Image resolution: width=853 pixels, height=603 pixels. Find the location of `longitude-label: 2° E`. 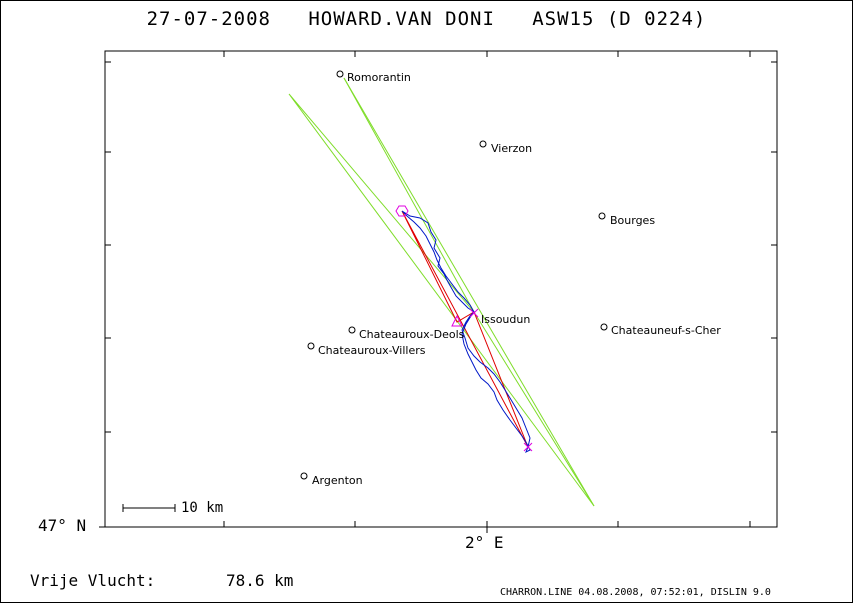

longitude-label: 2° E is located at coordinates (484, 542).